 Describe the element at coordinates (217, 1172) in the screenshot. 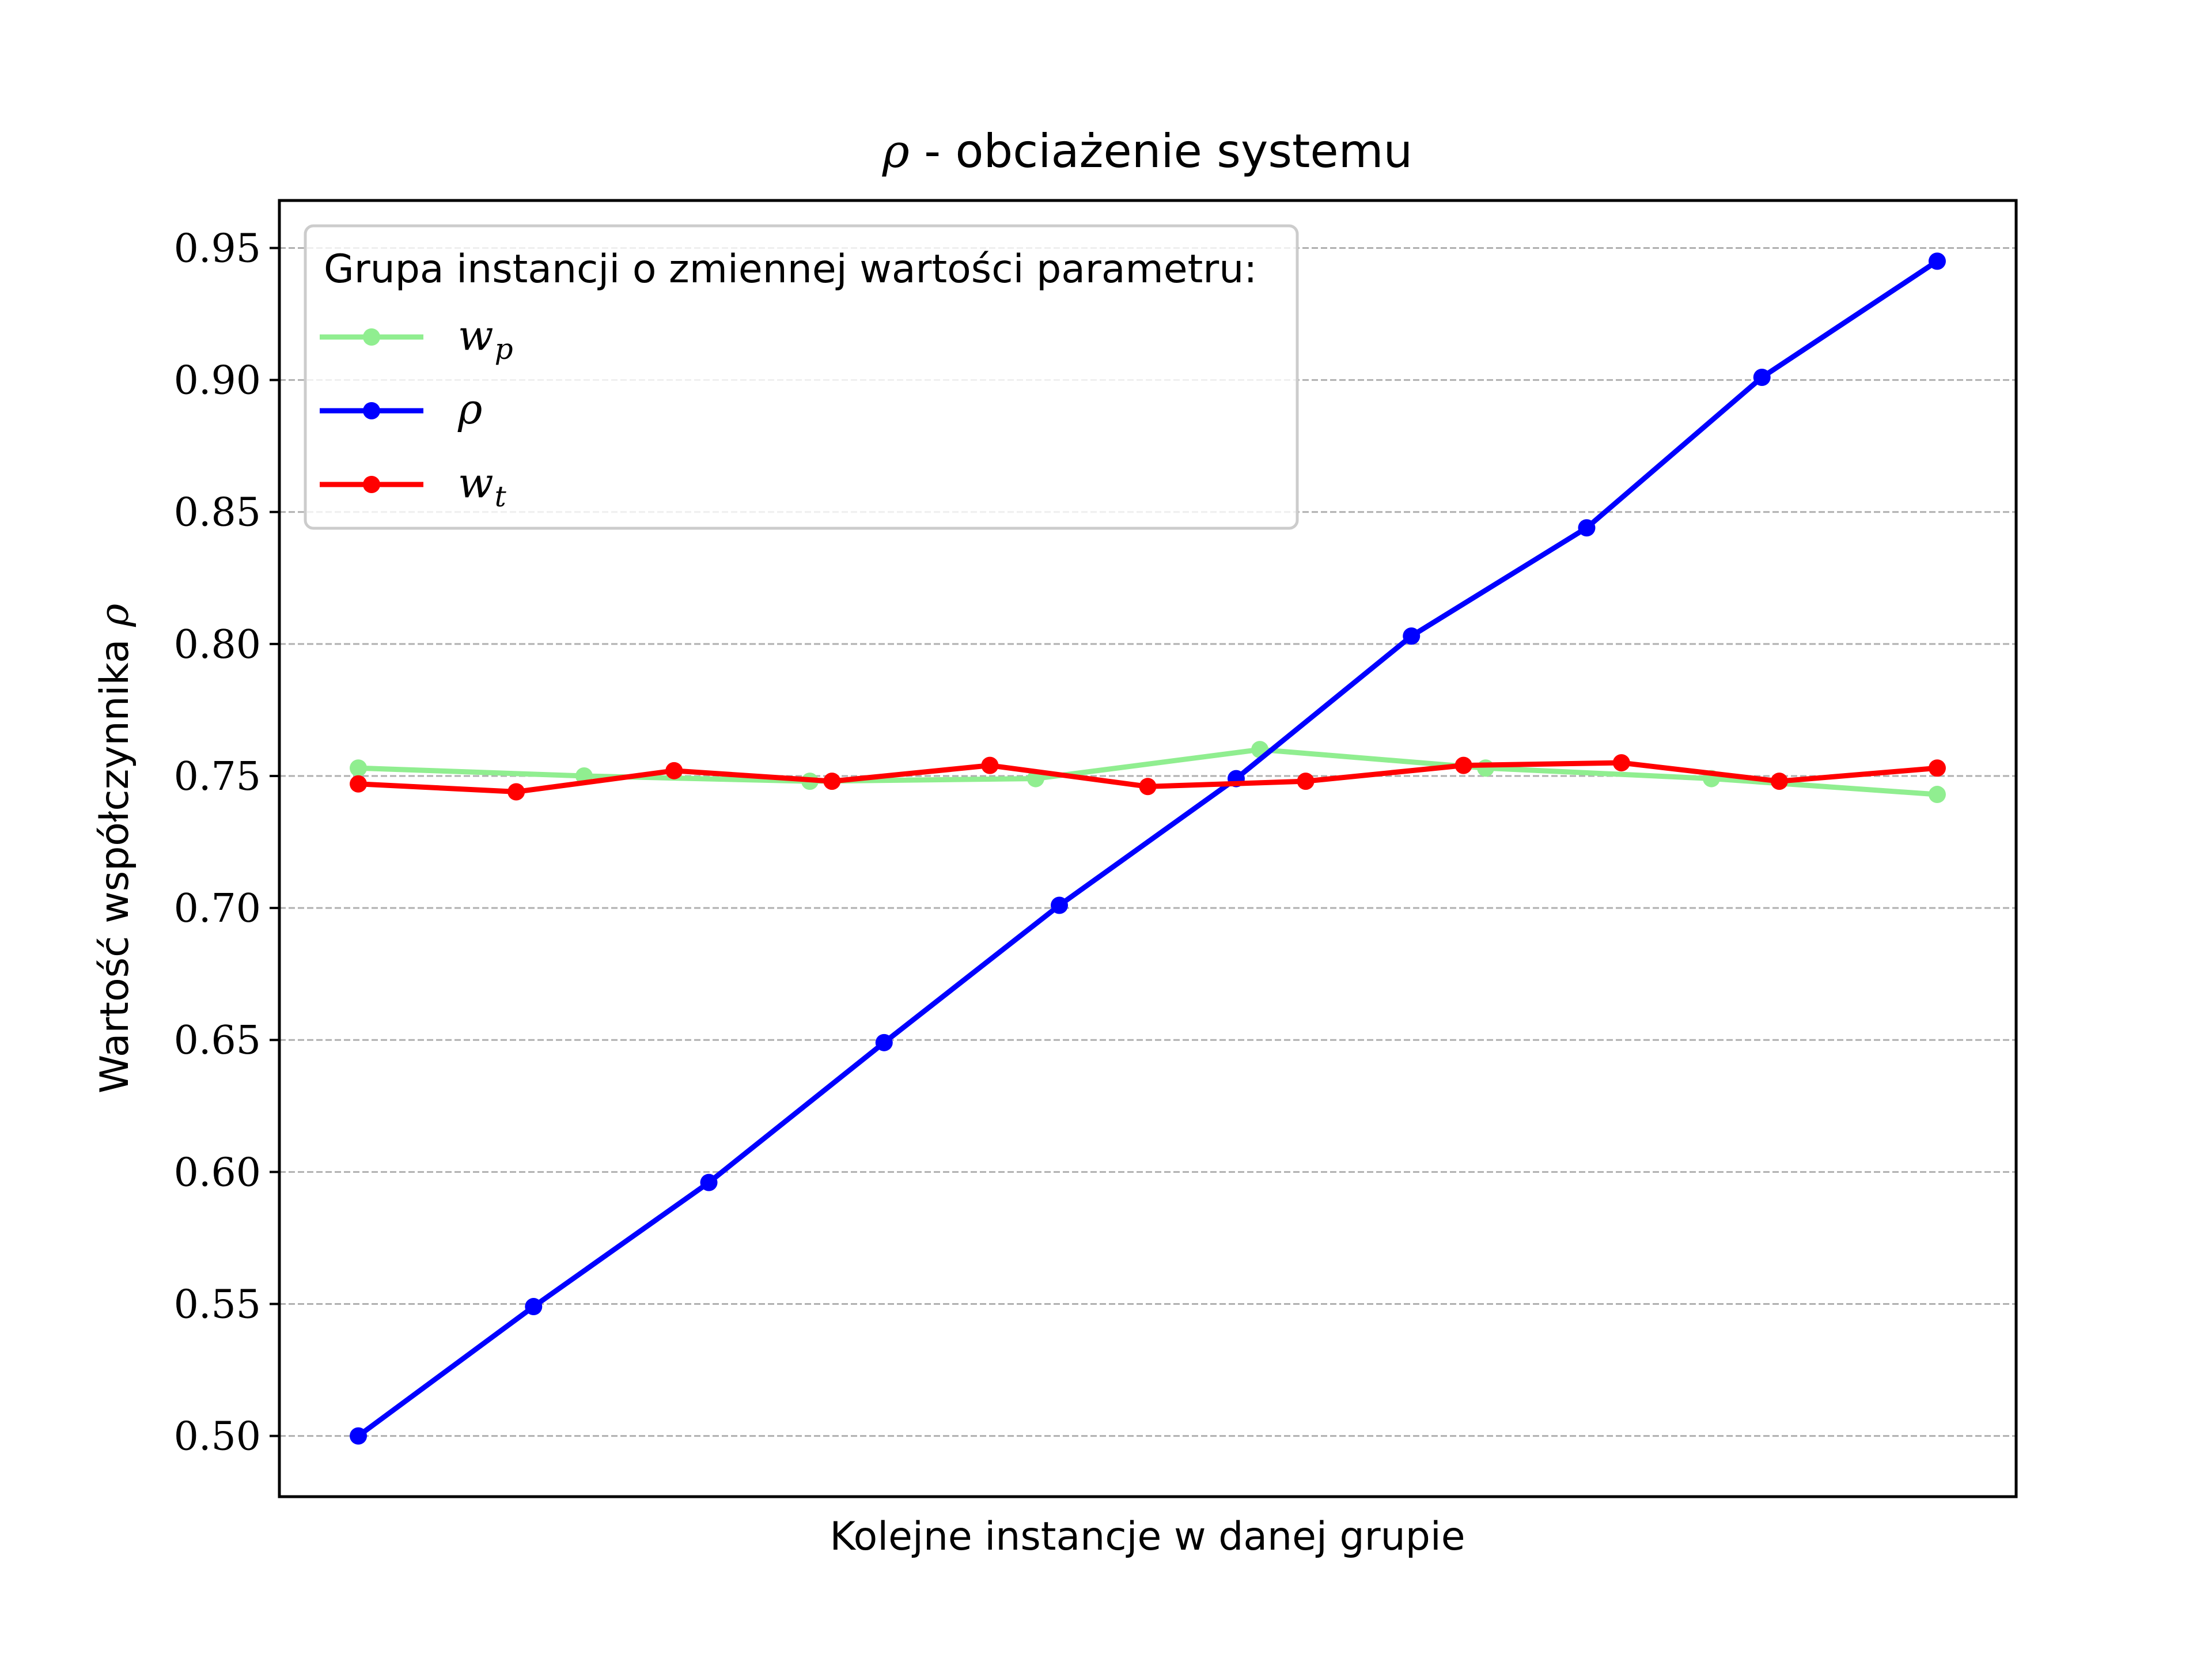

I see `y-tick-label: 0.60` at that location.